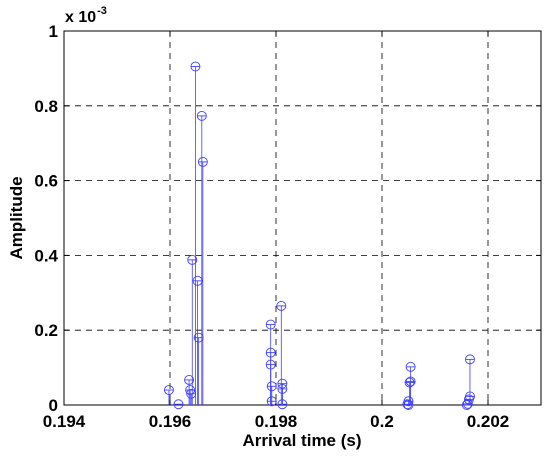 This screenshot has width=550, height=457. Describe the element at coordinates (170, 421) in the screenshot. I see `x-tick-label: 0.196` at that location.